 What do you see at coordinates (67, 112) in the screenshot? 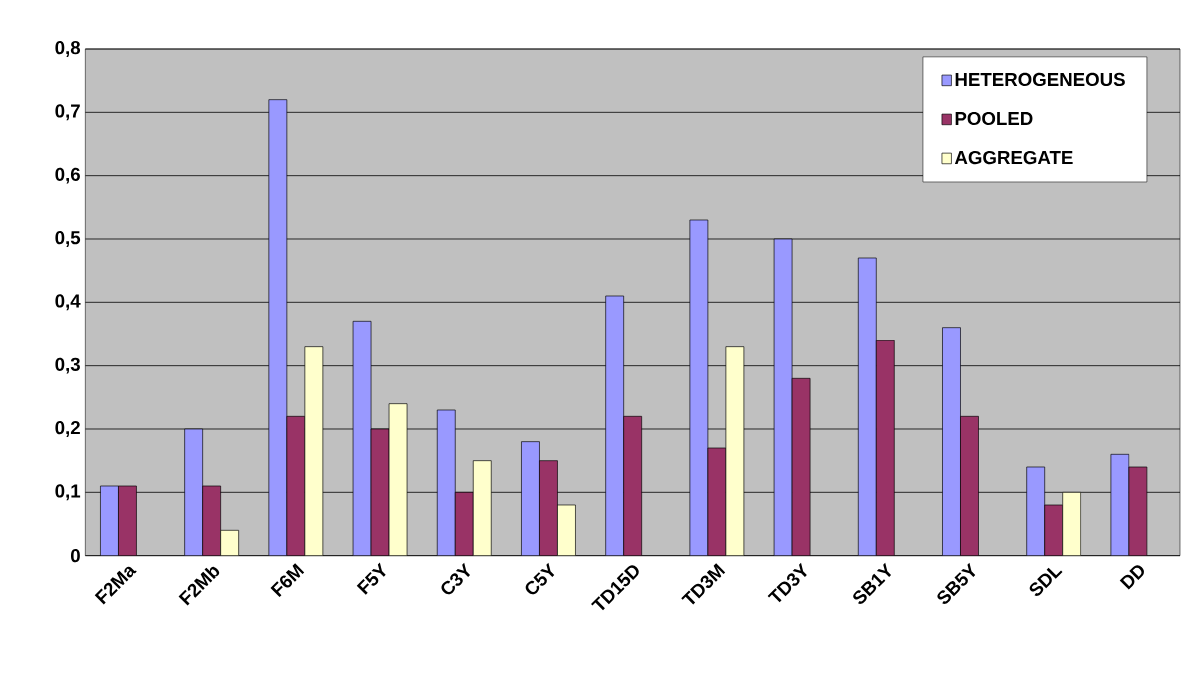
I see `y-tick-label: 0,7` at bounding box center [67, 112].